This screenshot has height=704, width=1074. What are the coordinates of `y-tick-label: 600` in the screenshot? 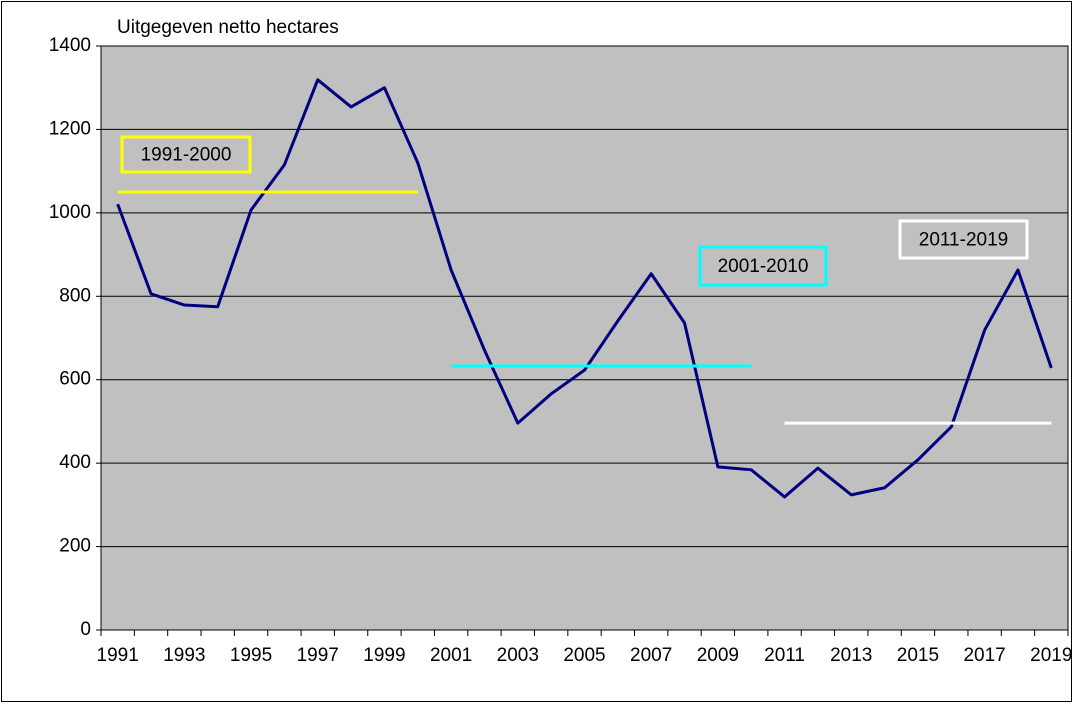 It's located at (75, 379).